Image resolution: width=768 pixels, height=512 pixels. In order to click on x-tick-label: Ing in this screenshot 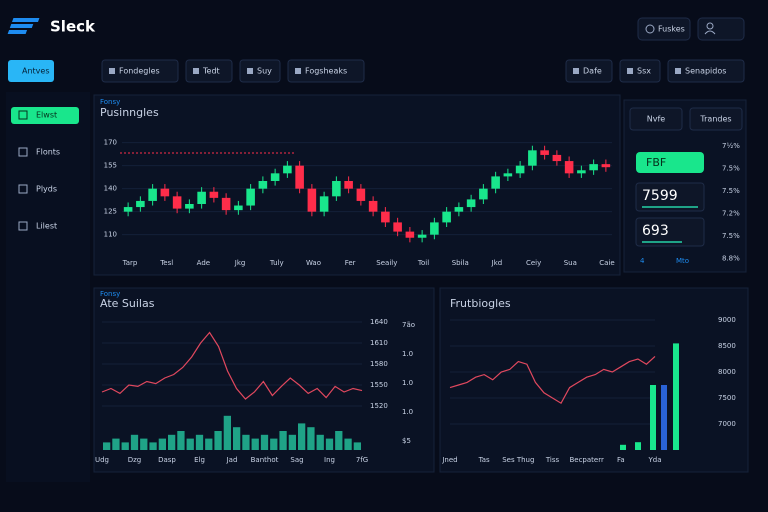, I will do `click(329, 460)`.